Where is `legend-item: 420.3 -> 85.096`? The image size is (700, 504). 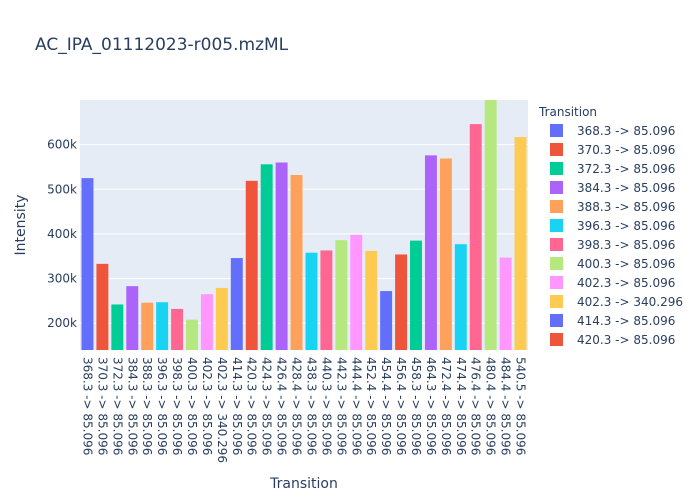
legend-item: 420.3 -> 85.096 is located at coordinates (612, 340).